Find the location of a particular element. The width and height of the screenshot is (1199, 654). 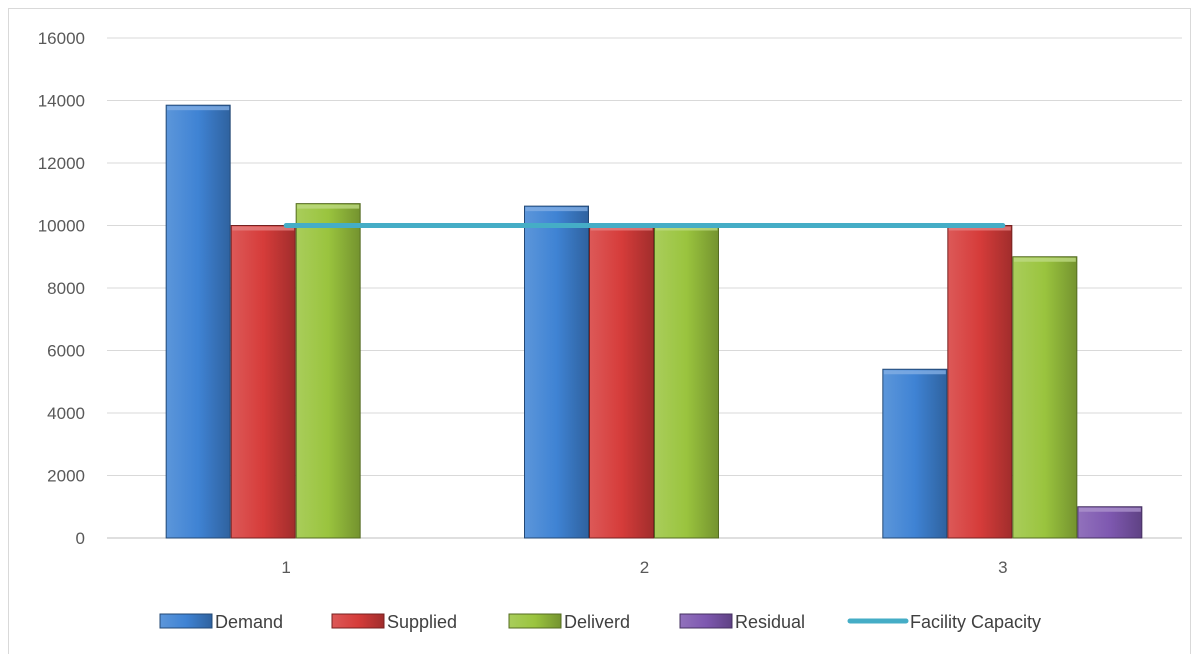

legend-label: Supplied is located at coordinates (422, 622).